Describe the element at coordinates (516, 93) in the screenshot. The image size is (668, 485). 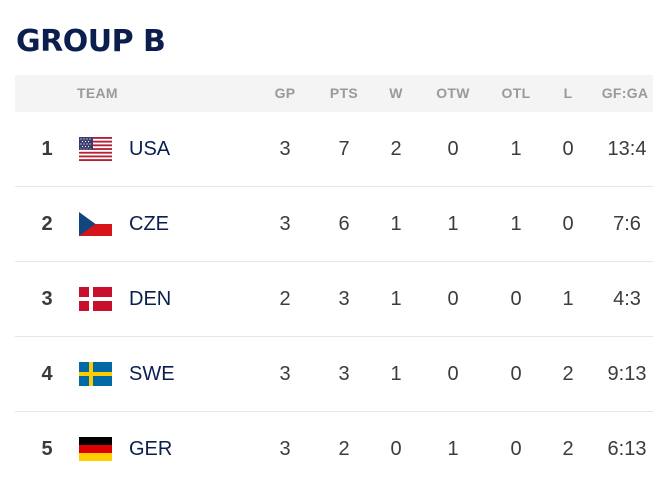
I see `col-header-otl: OTL` at that location.